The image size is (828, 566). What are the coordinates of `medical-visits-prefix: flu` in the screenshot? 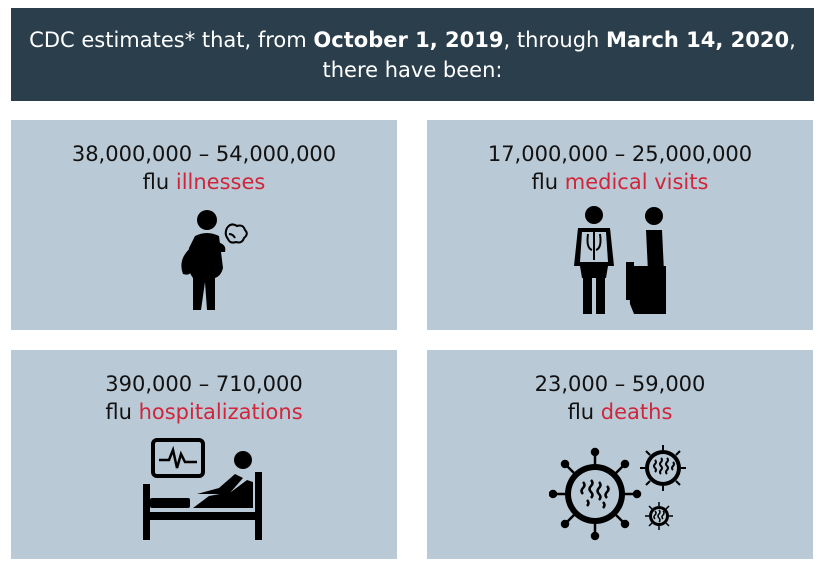 It's located at (548, 182).